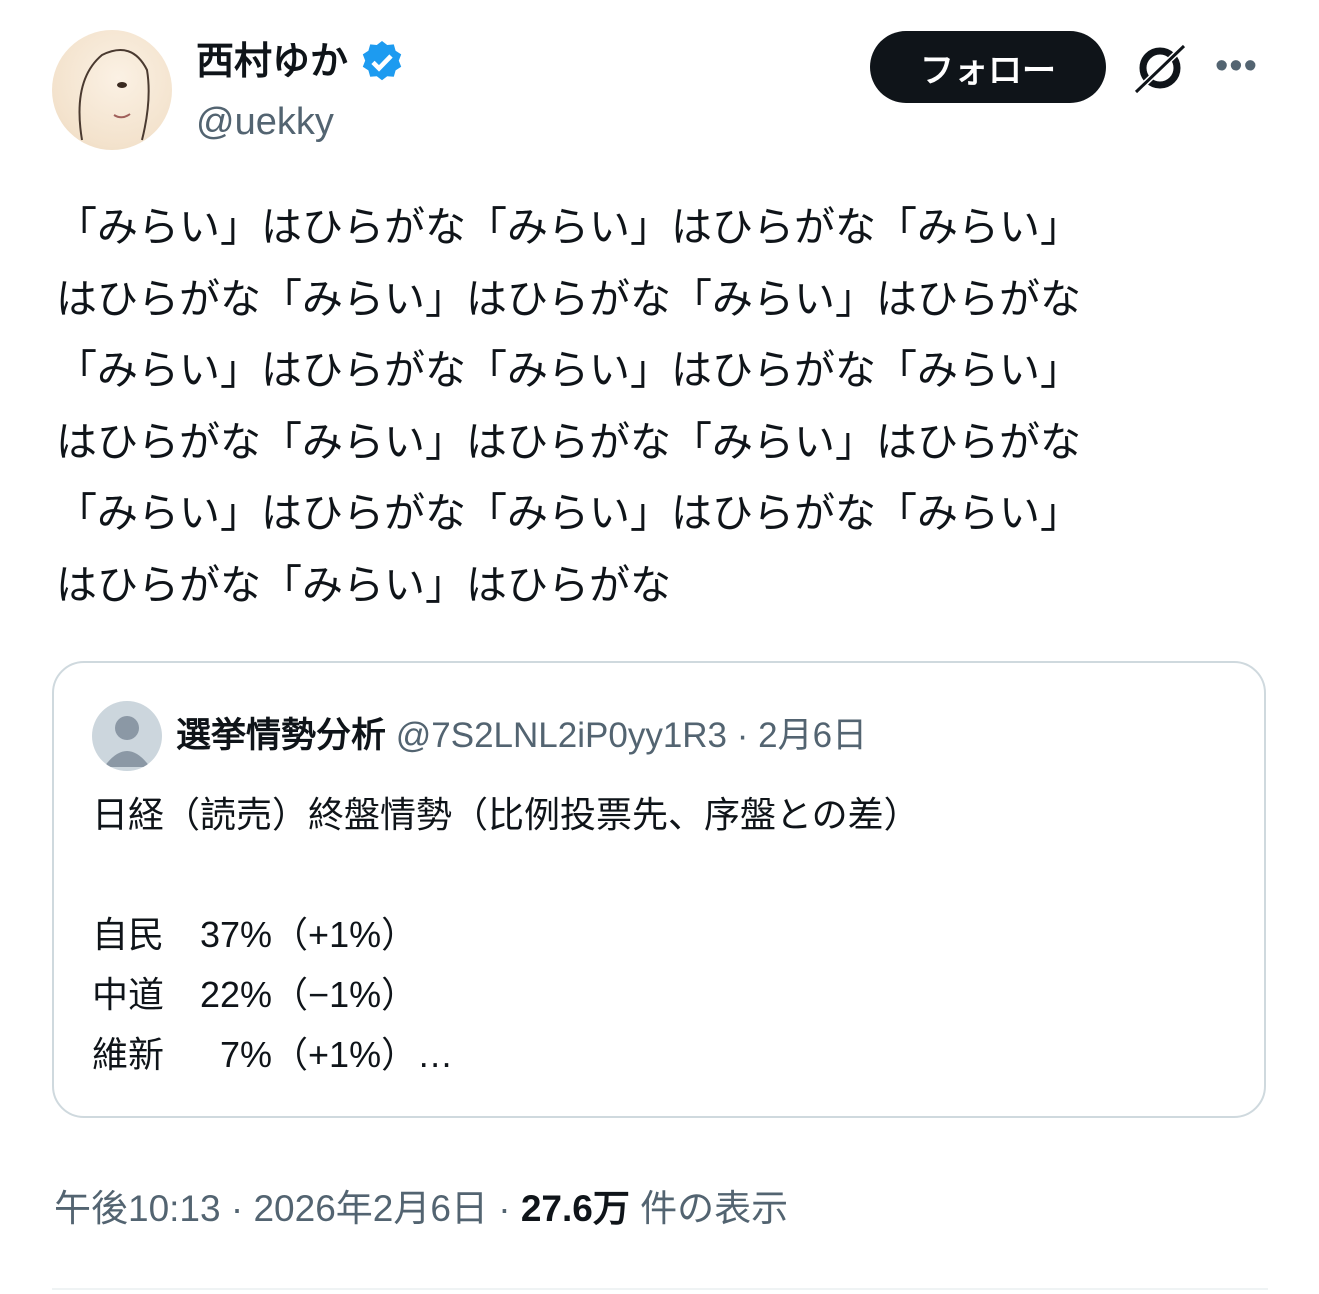 This screenshot has width=1319, height=1294. What do you see at coordinates (660, 1289) in the screenshot?
I see `divider` at bounding box center [660, 1289].